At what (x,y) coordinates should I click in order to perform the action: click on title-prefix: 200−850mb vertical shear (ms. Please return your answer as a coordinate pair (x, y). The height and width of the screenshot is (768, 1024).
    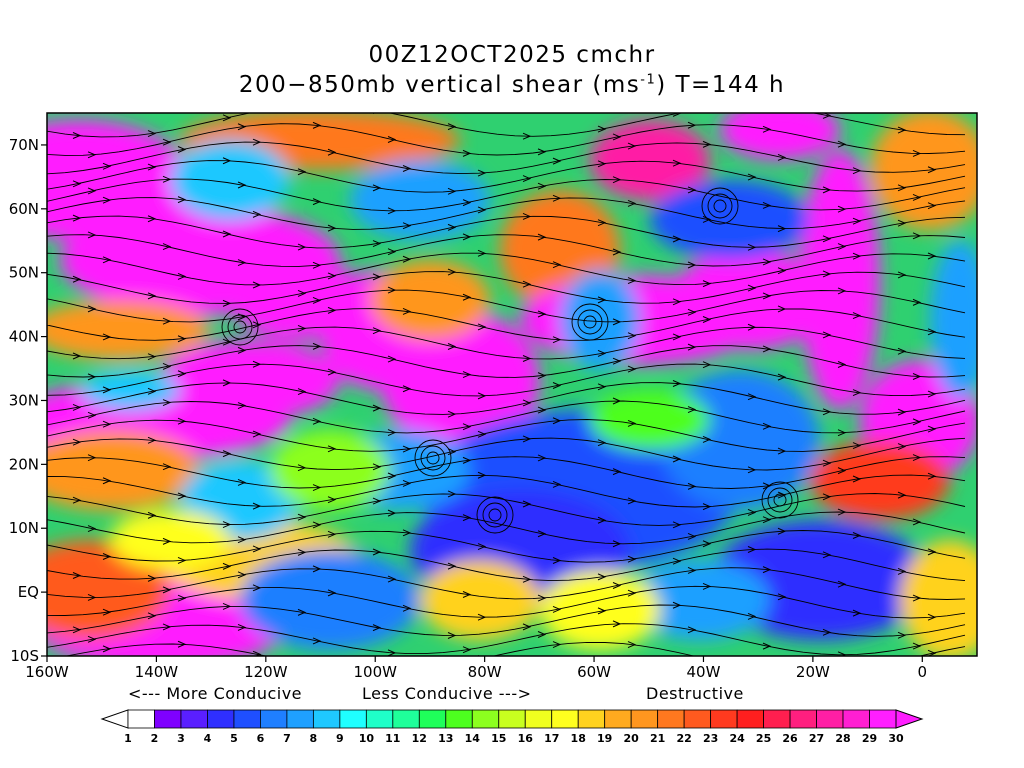
    Looking at the image, I should click on (439, 85).